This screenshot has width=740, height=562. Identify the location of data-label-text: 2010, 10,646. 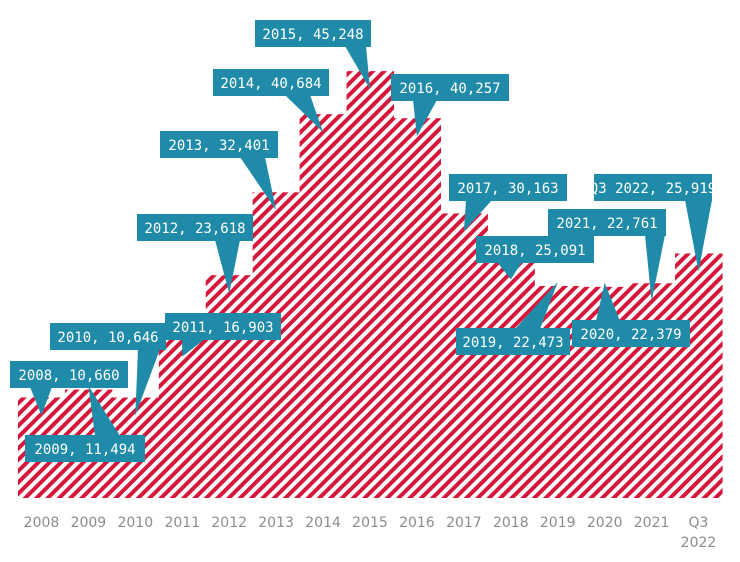
(107, 338).